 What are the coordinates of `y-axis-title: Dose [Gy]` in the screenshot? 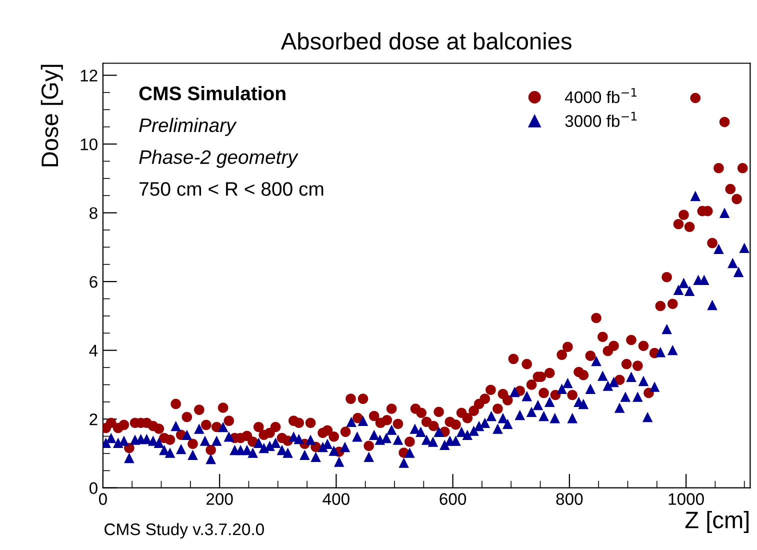 It's located at (51, 115).